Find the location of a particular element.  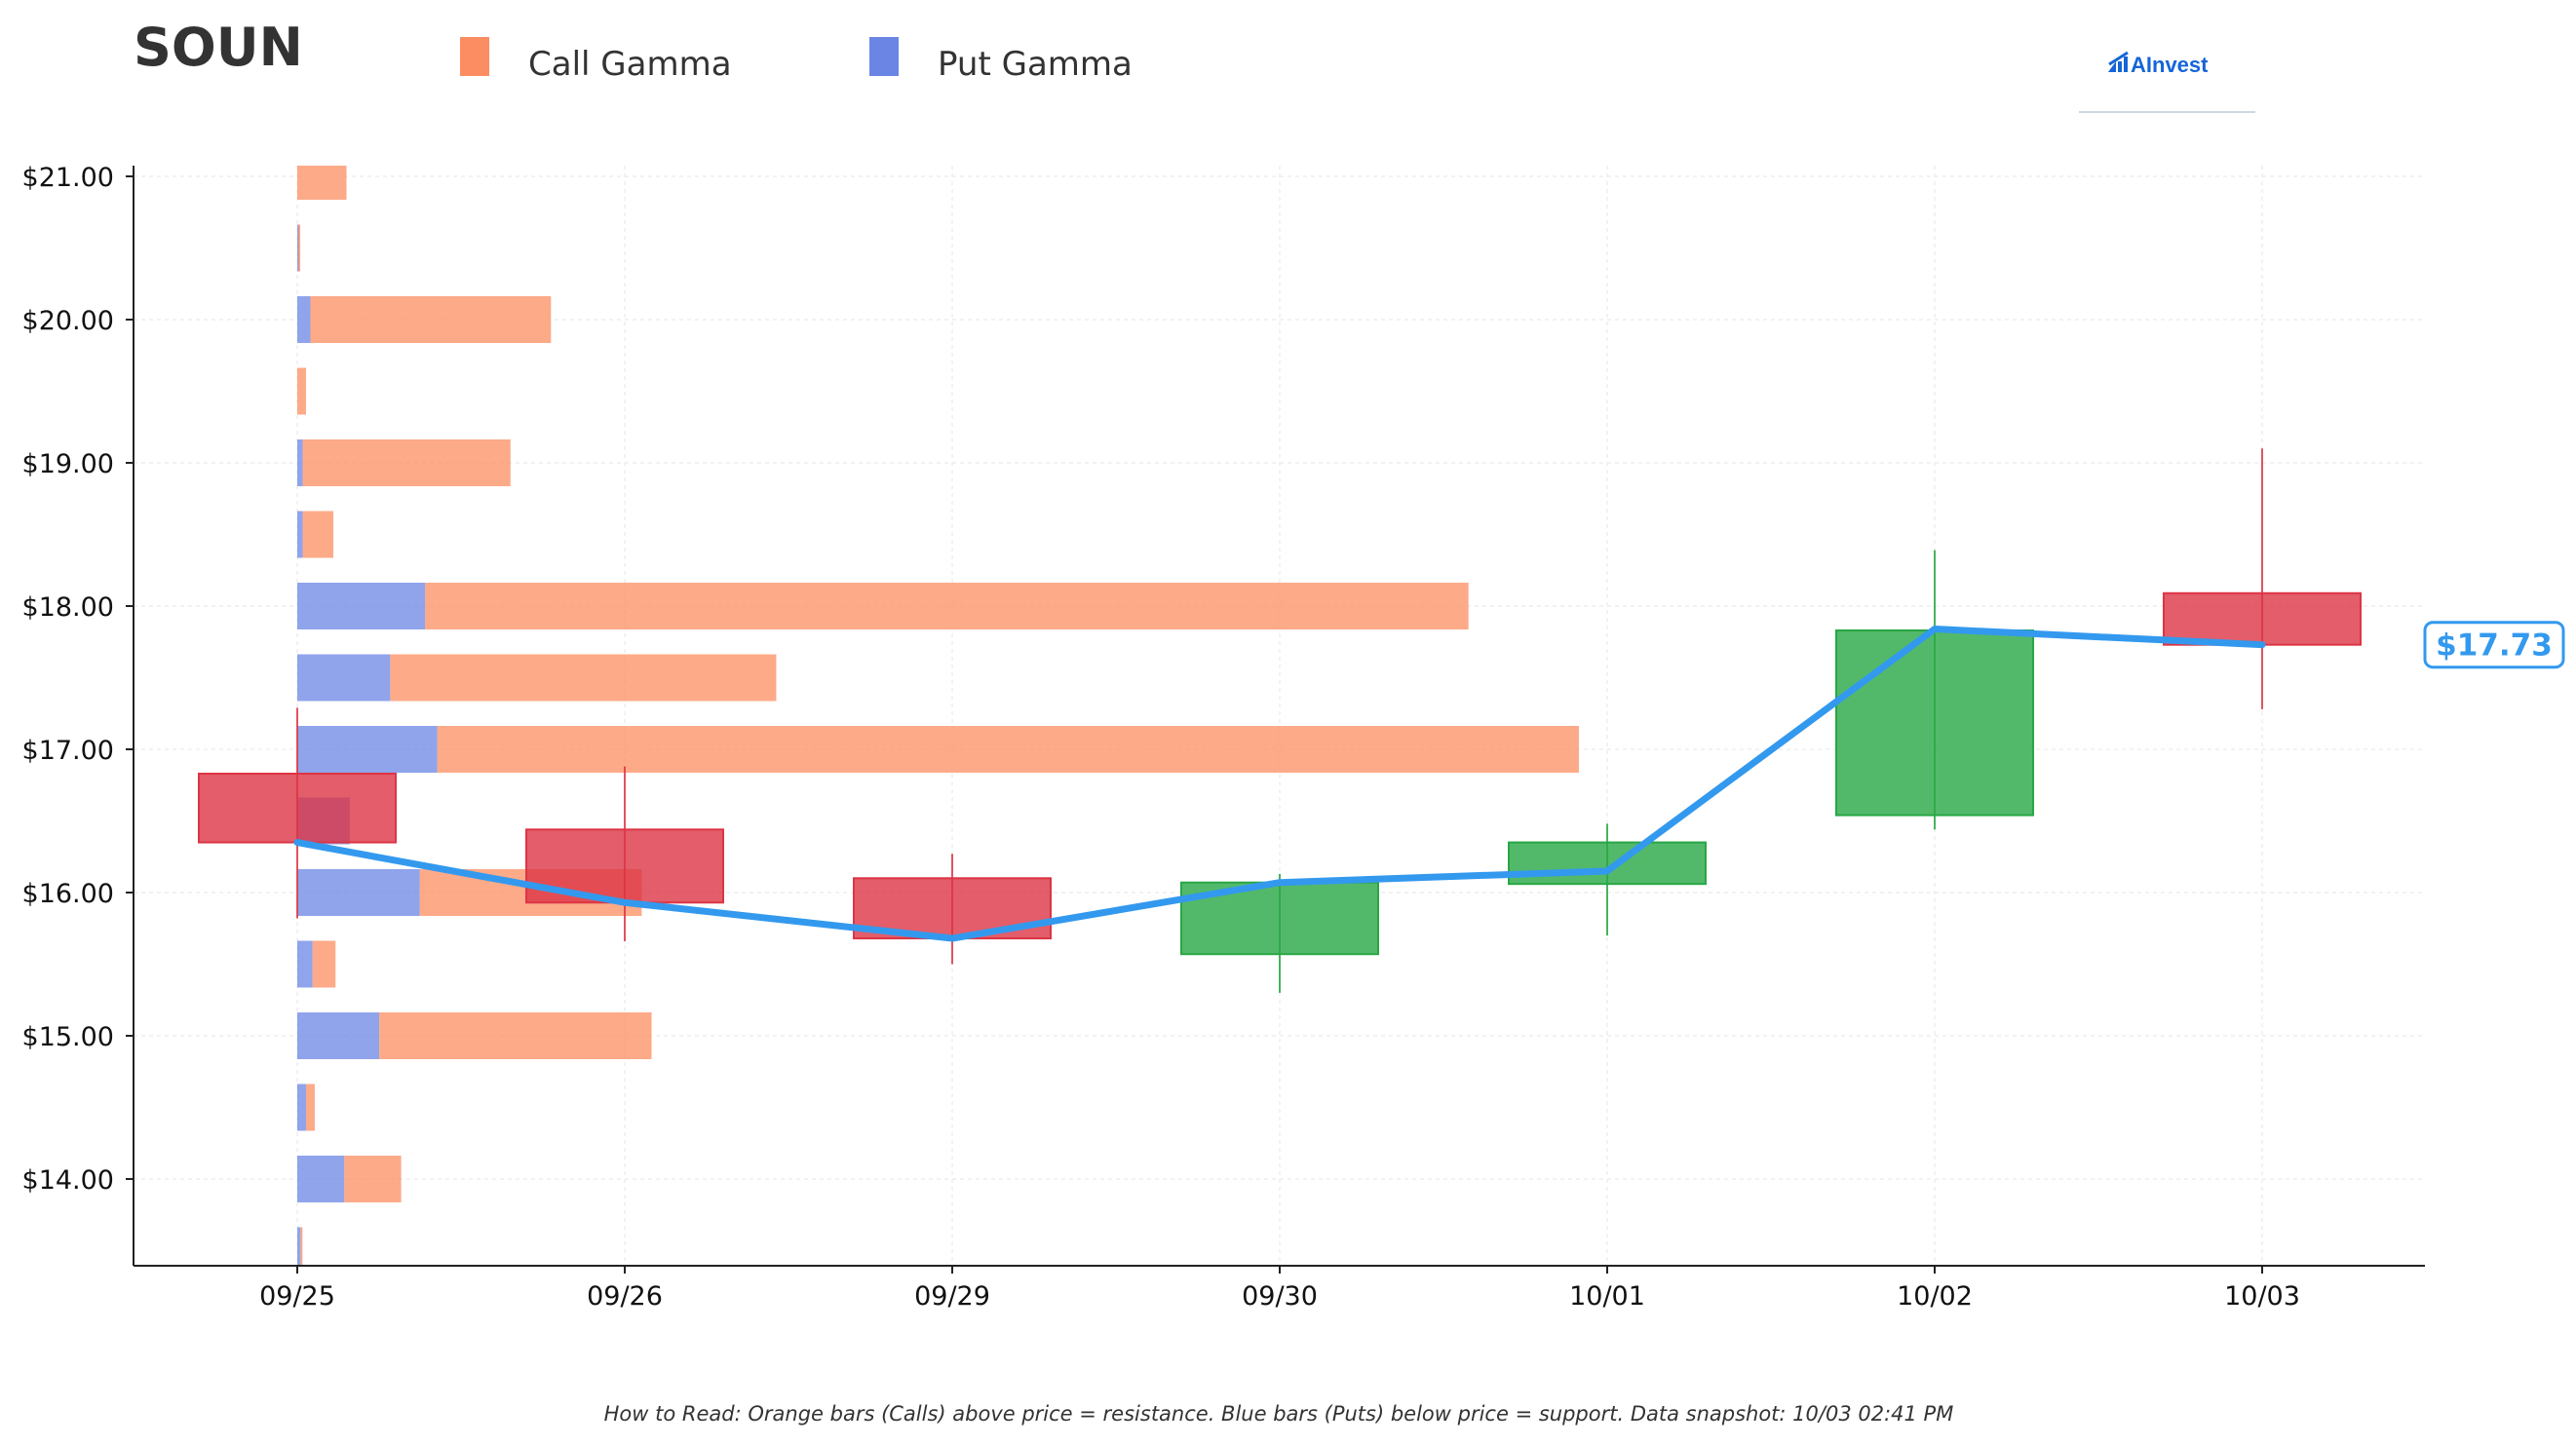

chart-title: SOUN is located at coordinates (218, 47).